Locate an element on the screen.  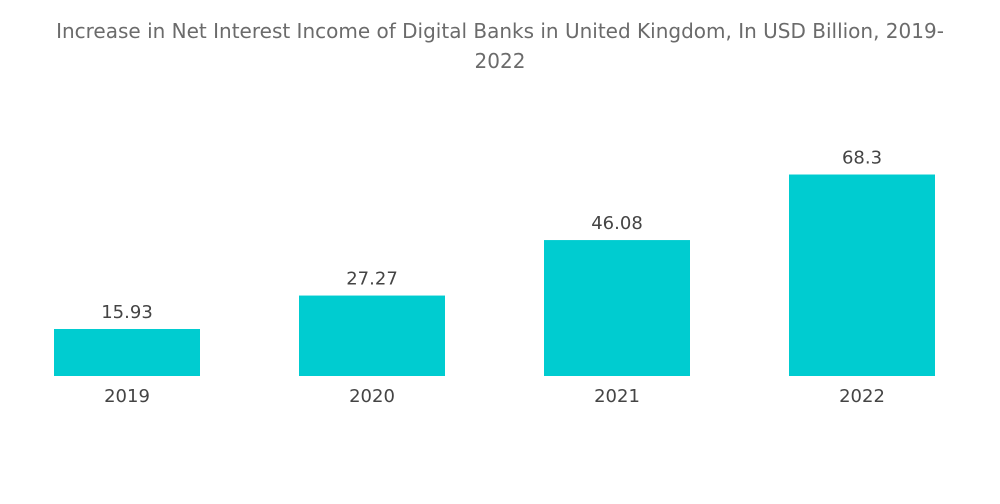
bar-2020 is located at coordinates (372, 335).